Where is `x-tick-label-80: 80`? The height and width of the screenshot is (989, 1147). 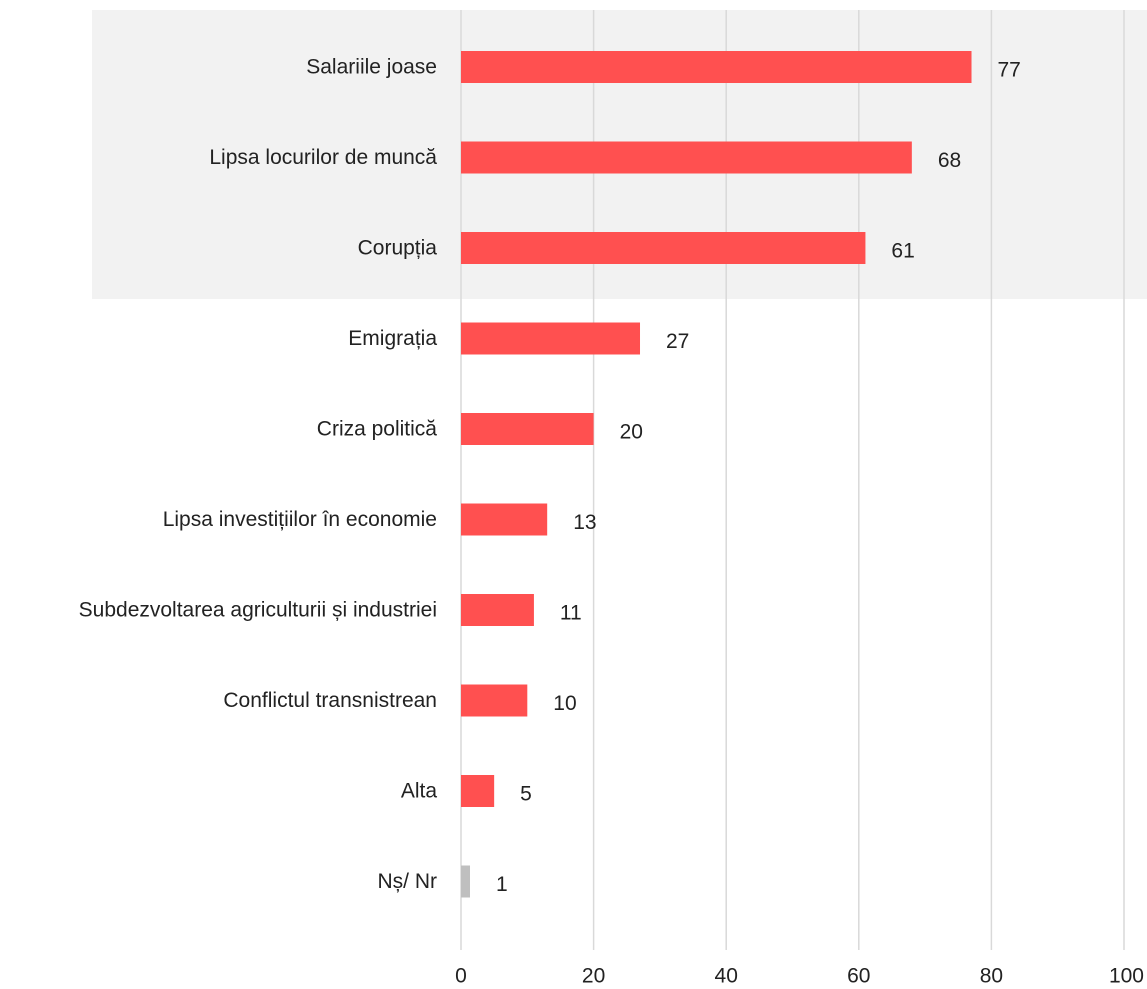
x-tick-label-80: 80 is located at coordinates (991, 976).